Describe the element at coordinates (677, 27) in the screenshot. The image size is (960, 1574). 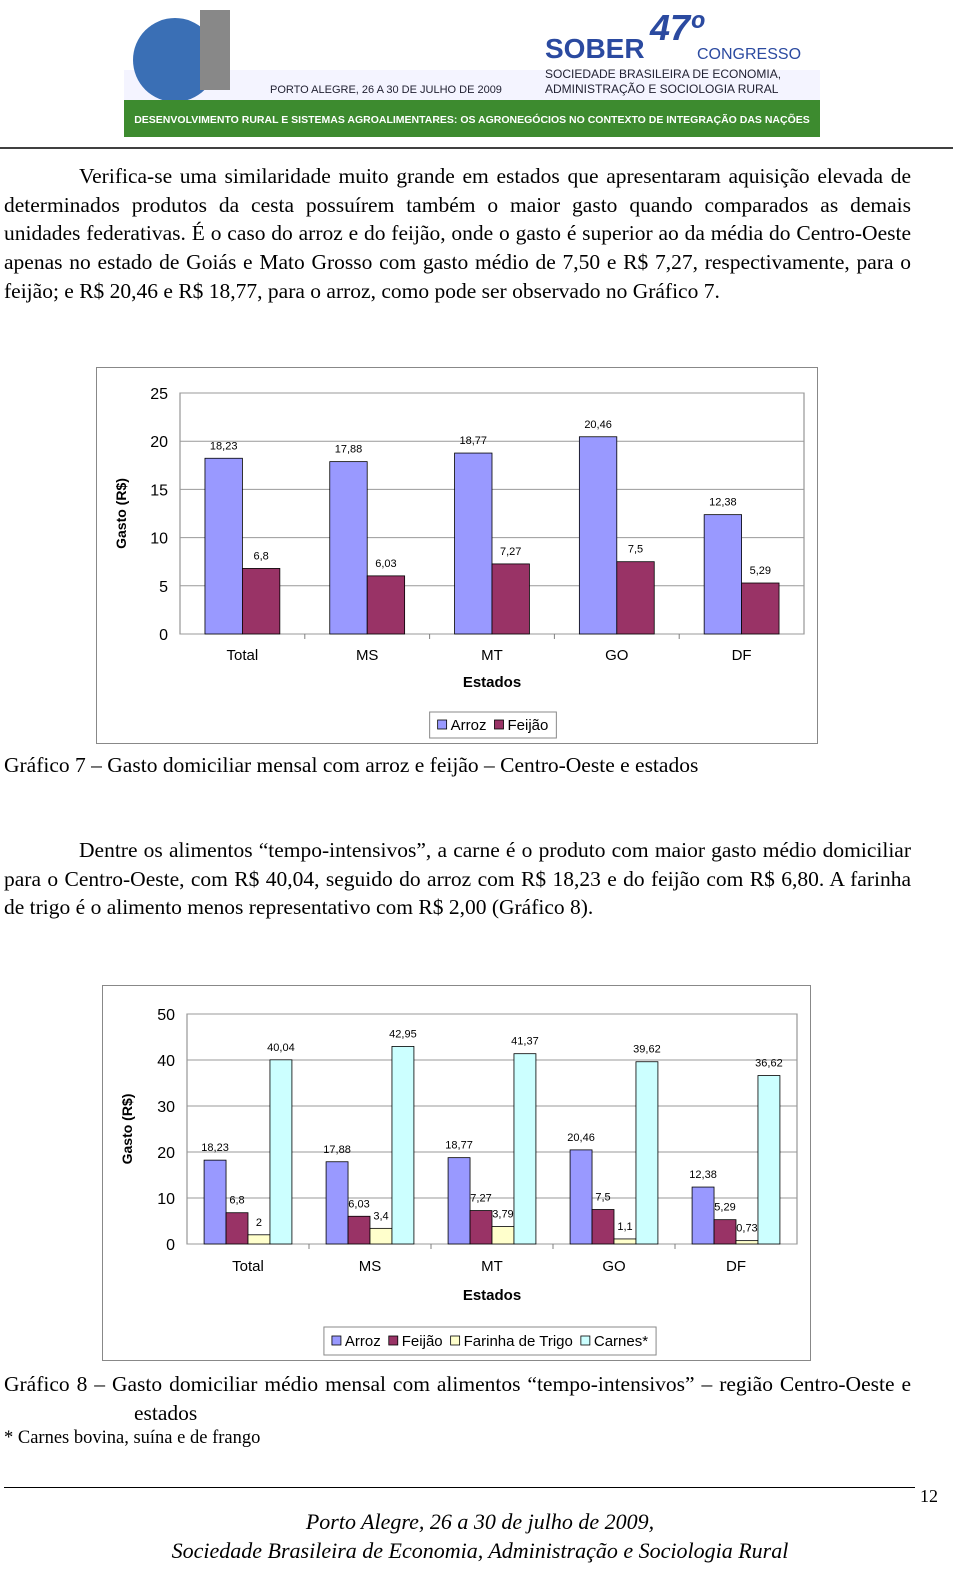
I see `edition: 47º` at that location.